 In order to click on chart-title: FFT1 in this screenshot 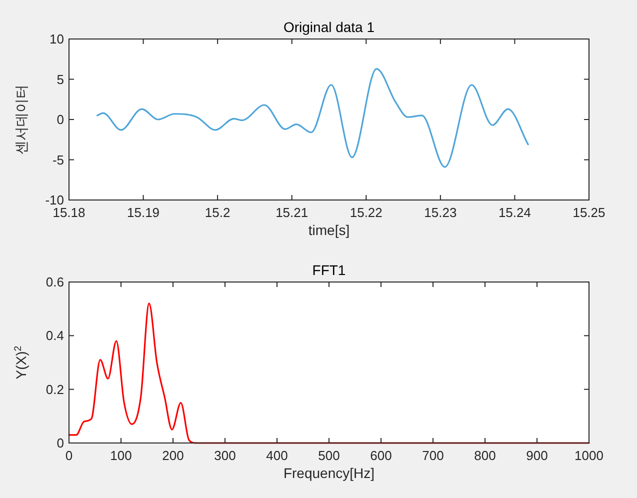, I will do `click(329, 270)`.